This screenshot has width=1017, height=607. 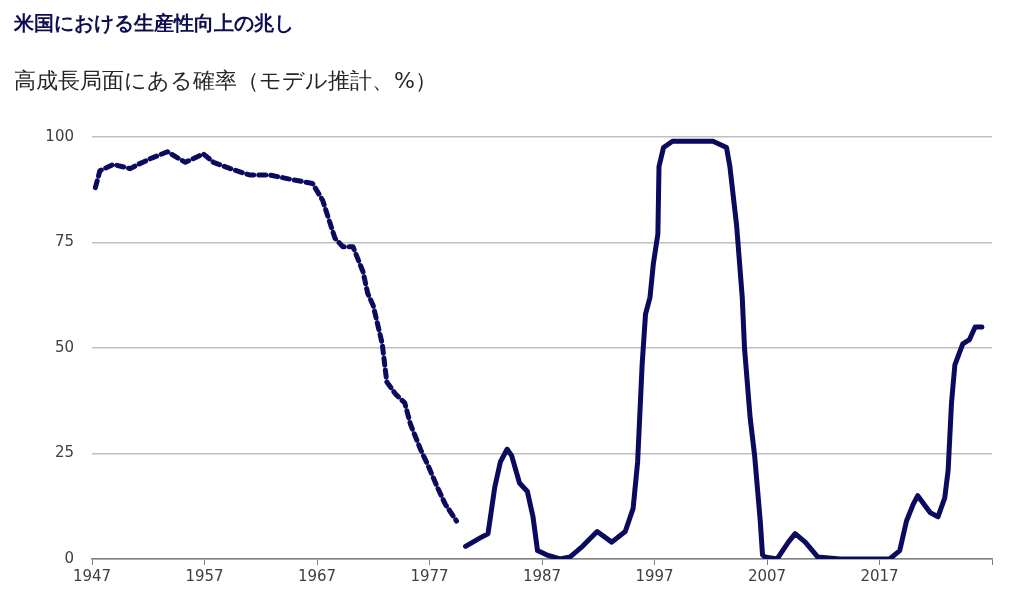 I want to click on x-tick-label: 1987, so click(x=542, y=575).